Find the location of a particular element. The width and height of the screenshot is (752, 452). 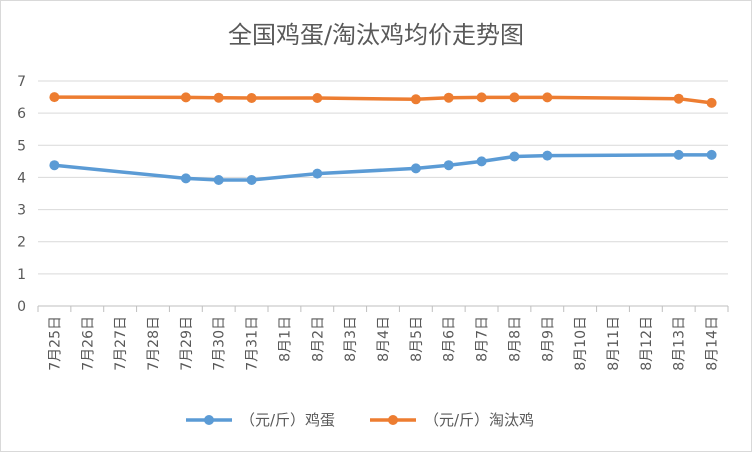

y-tick-label: 6 is located at coordinates (21, 114).